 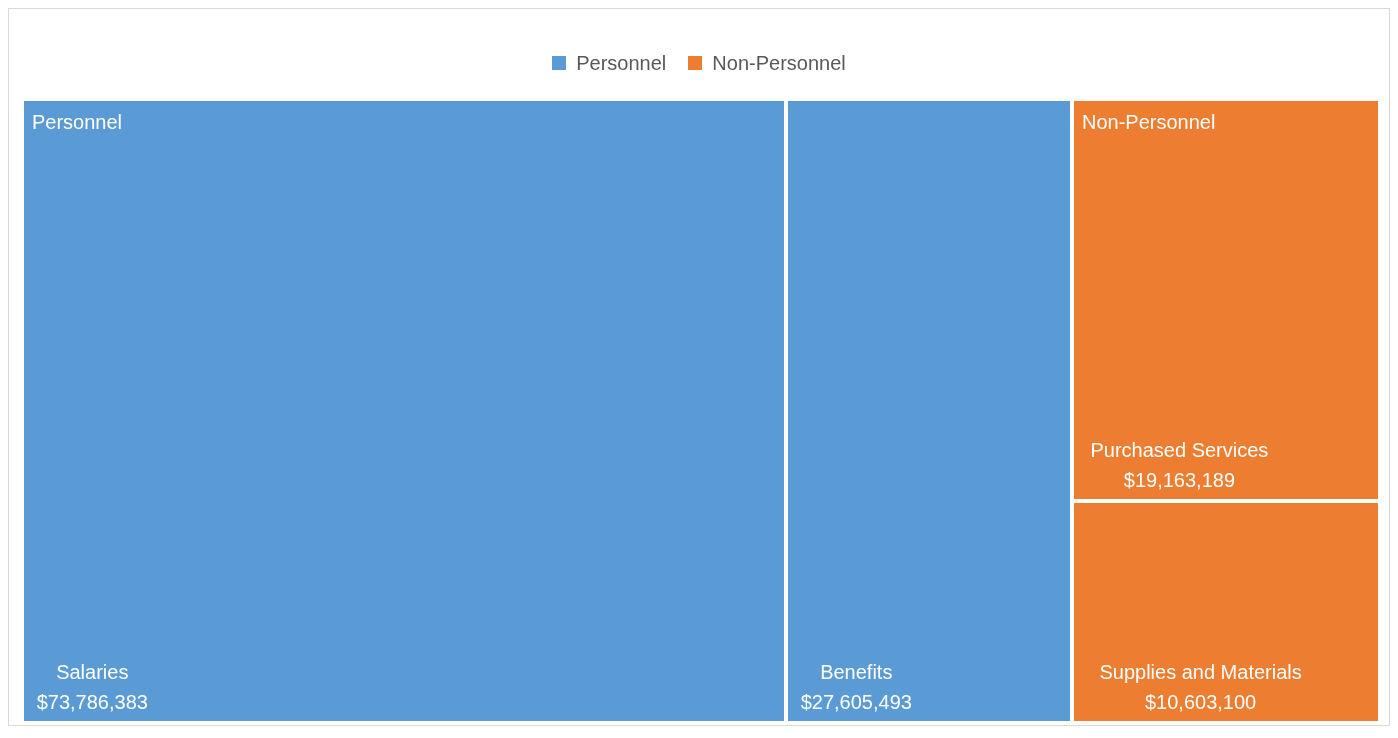 I want to click on data-label: $19,163,189, so click(x=1179, y=480).